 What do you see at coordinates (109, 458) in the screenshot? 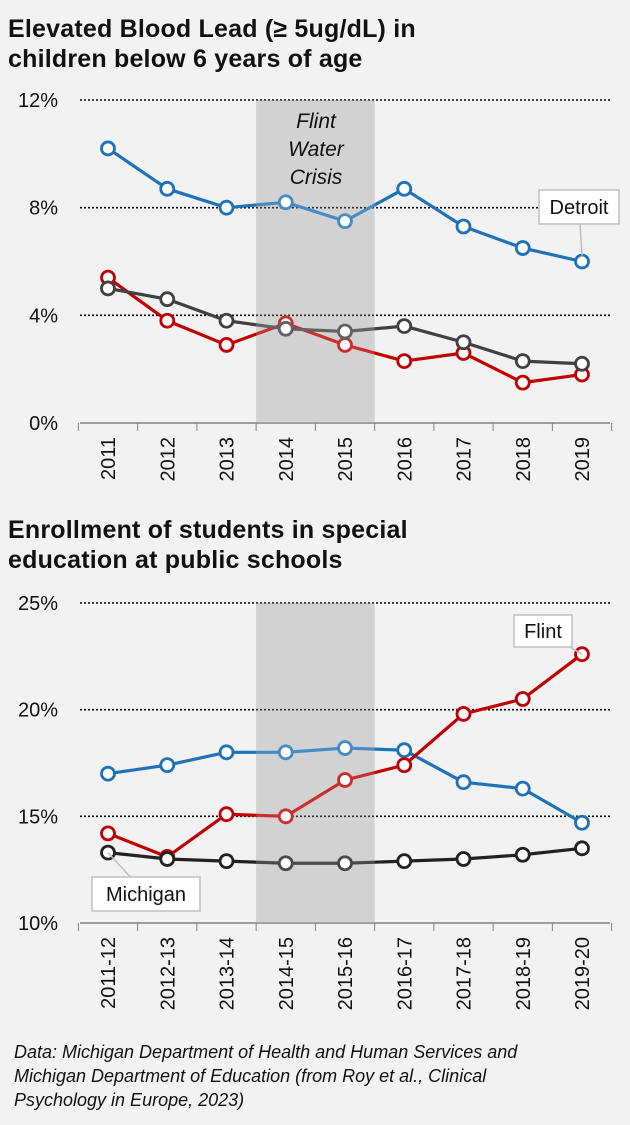
I see `x-tick-label: 2011` at bounding box center [109, 458].